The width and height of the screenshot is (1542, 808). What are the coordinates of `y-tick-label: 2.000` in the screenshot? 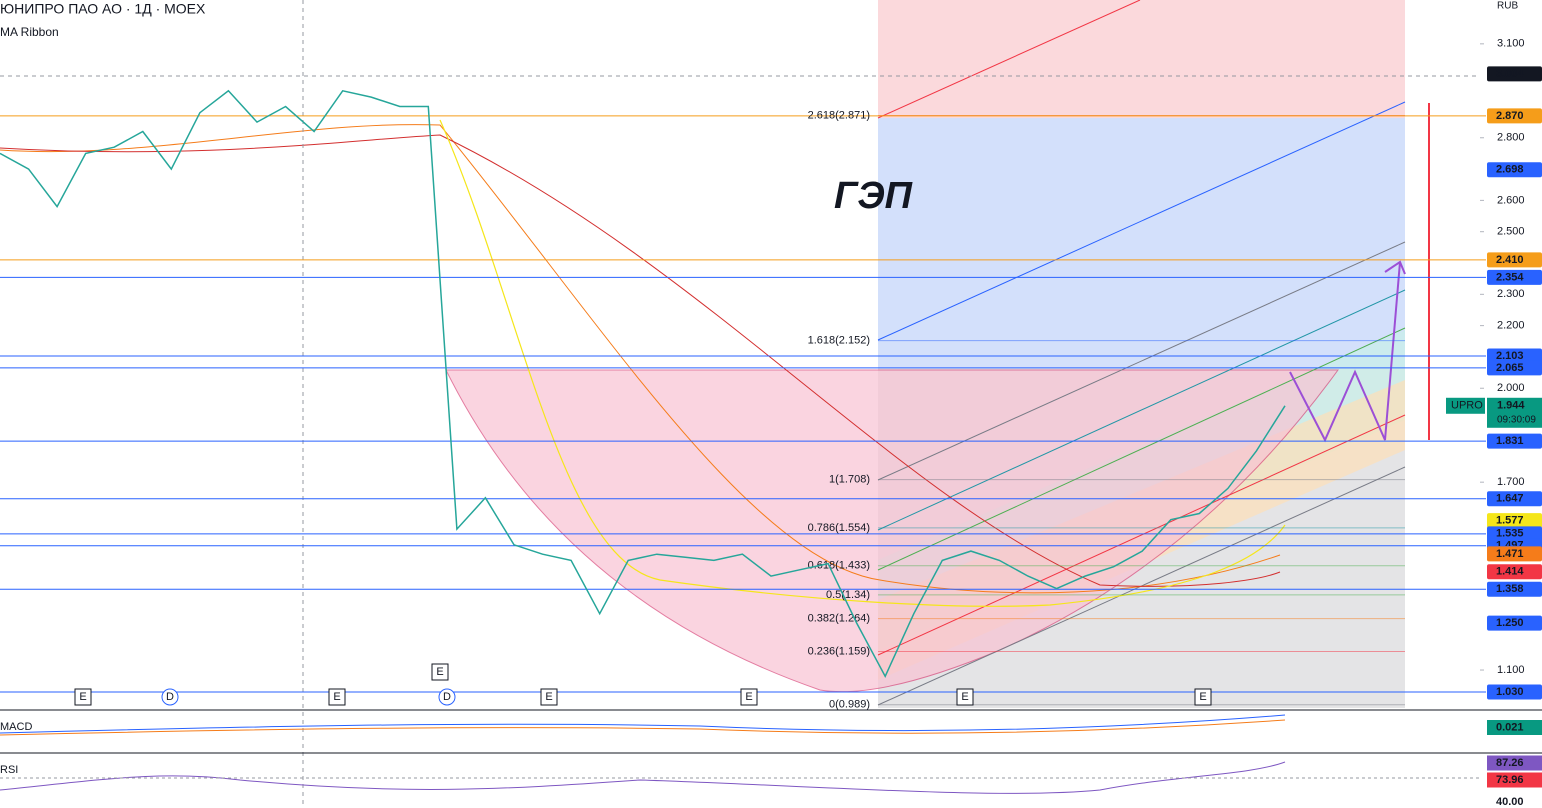 It's located at (1511, 388).